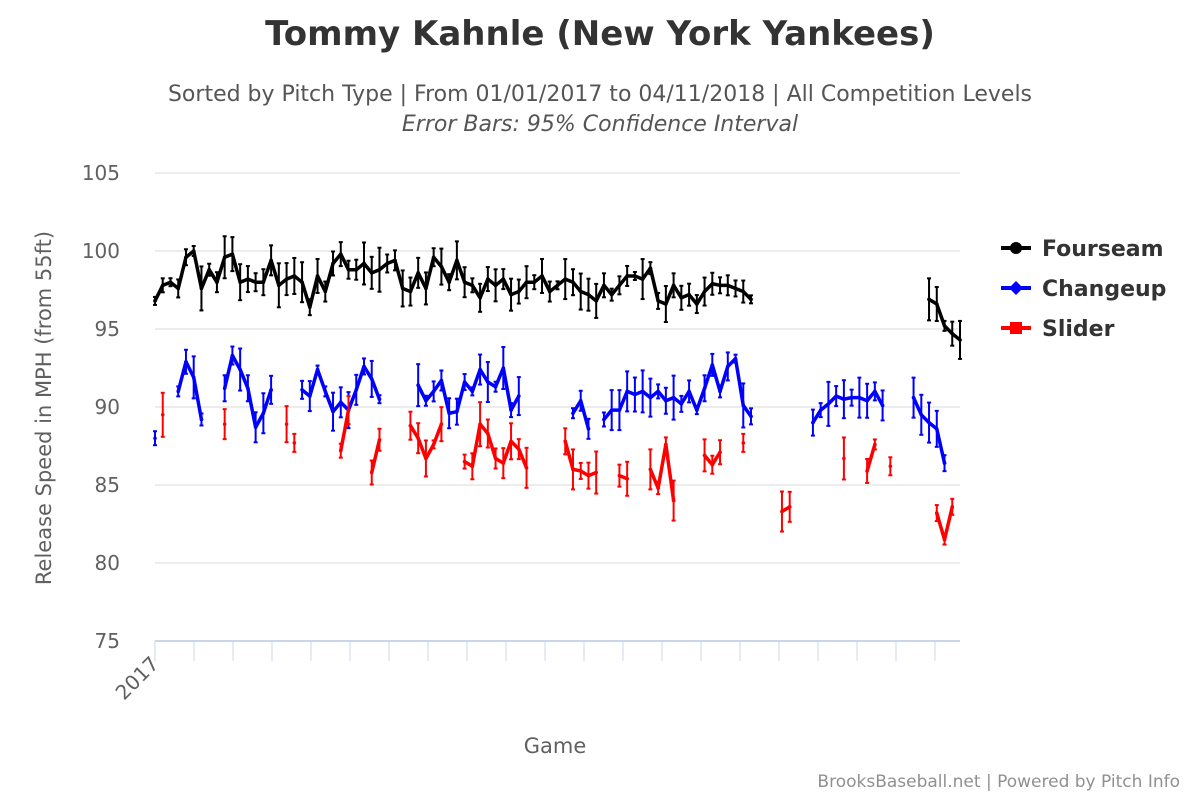 This screenshot has width=1200, height=800. Describe the element at coordinates (600, 124) in the screenshot. I see `chart-subtitle-error-bars: Error Bars: 95% Confidence Interval` at that location.